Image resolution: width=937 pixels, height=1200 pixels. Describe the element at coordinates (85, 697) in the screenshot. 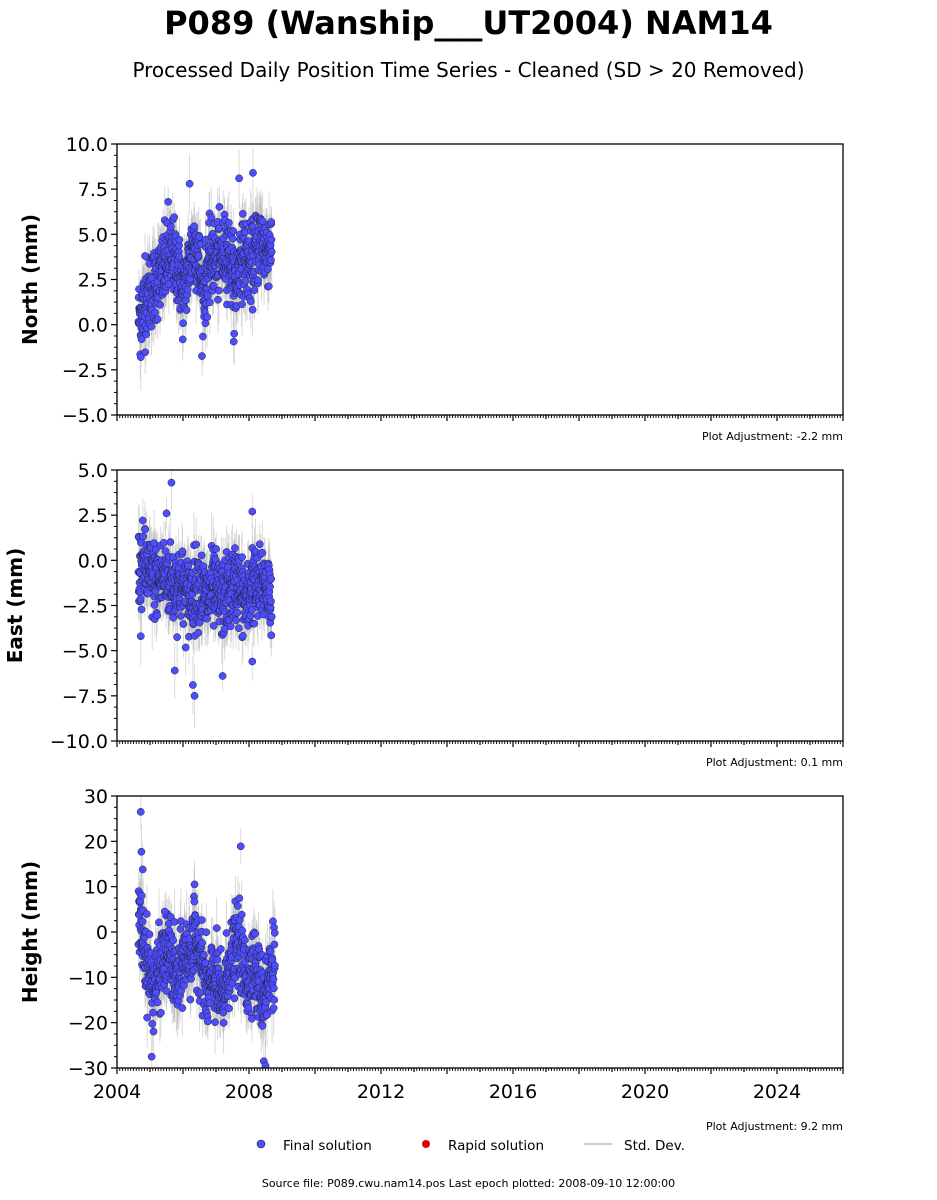

I see `y-tick-label: −7.5` at that location.